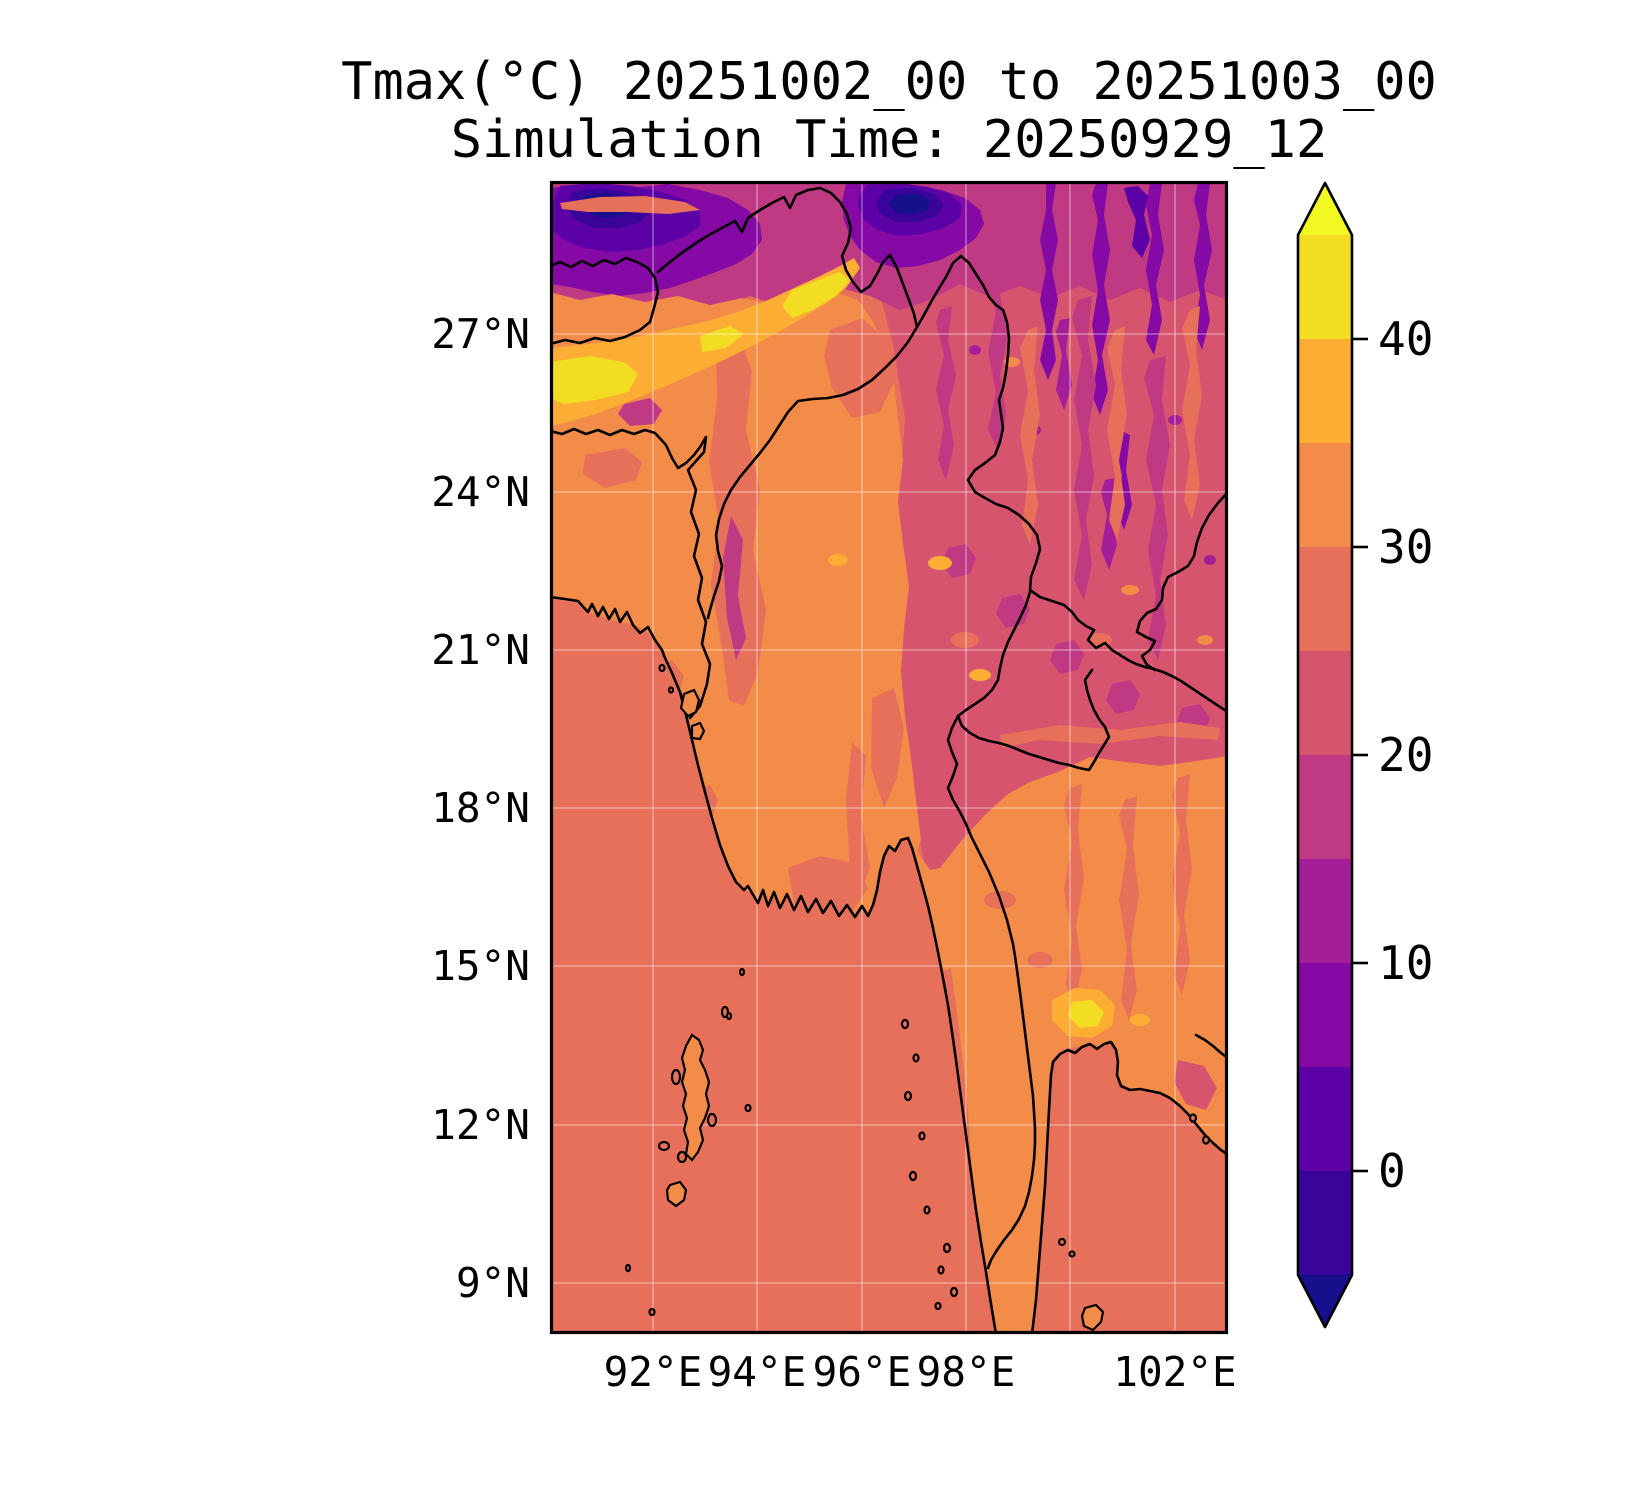  Describe the element at coordinates (1325, 209) in the screenshot. I see `colorbar-over-arrow` at that location.